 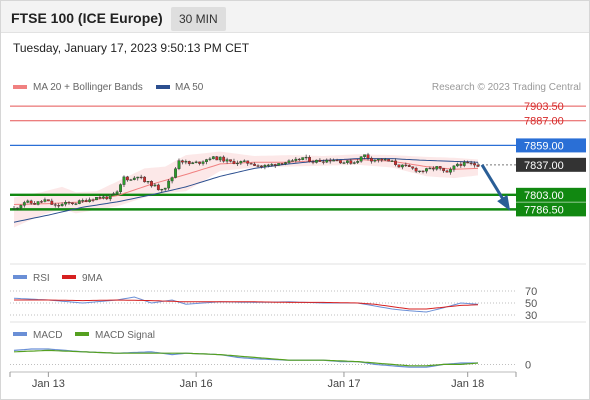 What do you see at coordinates (531, 292) in the screenshot?
I see `rsi-tick-70: 70` at bounding box center [531, 292].